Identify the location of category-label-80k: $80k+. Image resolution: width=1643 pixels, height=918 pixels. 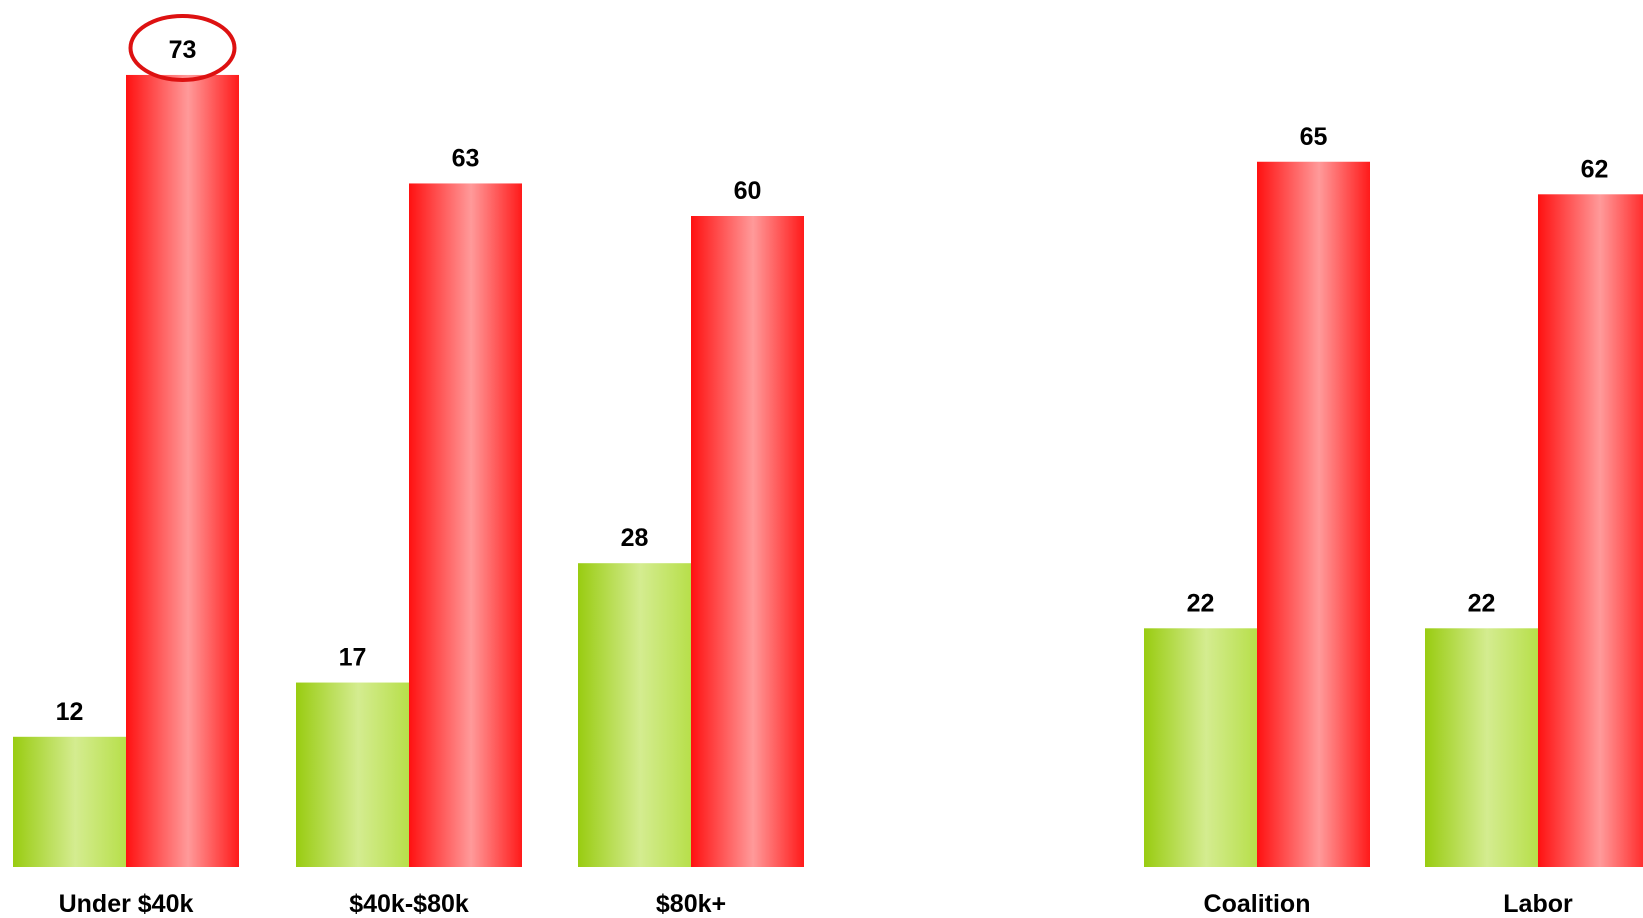
(691, 904).